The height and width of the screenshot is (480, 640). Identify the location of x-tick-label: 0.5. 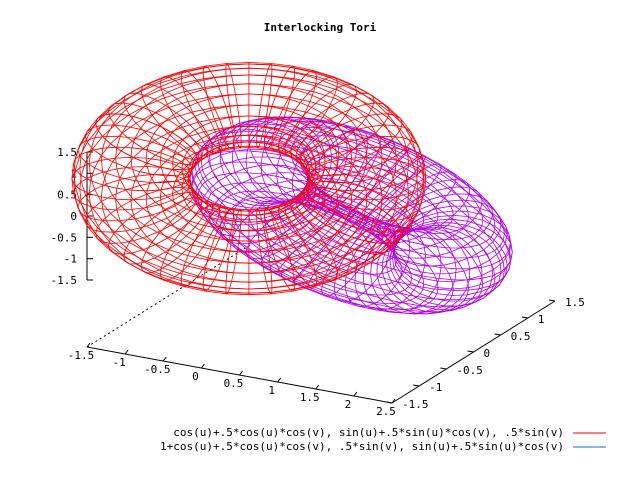
(234, 383).